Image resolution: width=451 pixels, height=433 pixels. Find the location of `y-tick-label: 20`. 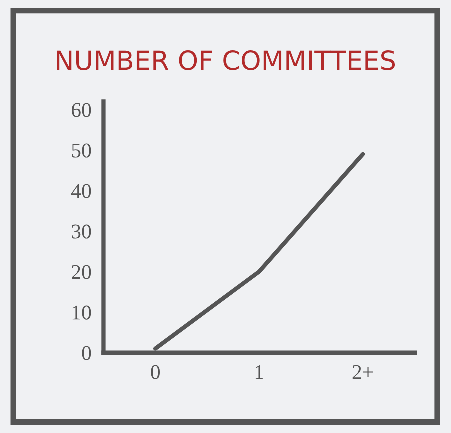

y-tick-label: 20 is located at coordinates (82, 272).